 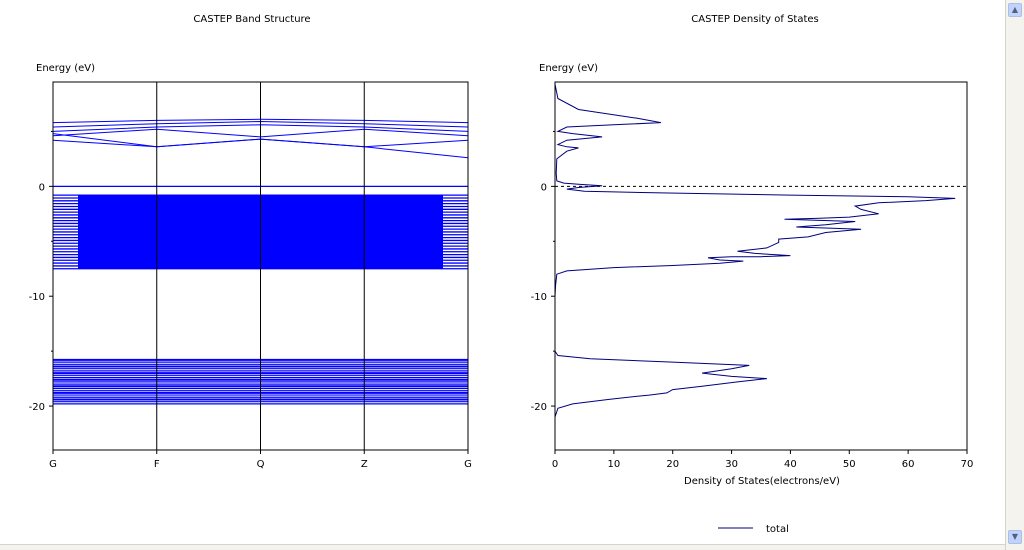 What do you see at coordinates (65, 68) in the screenshot?
I see `band-y-axis-label: Energy (eV)` at bounding box center [65, 68].